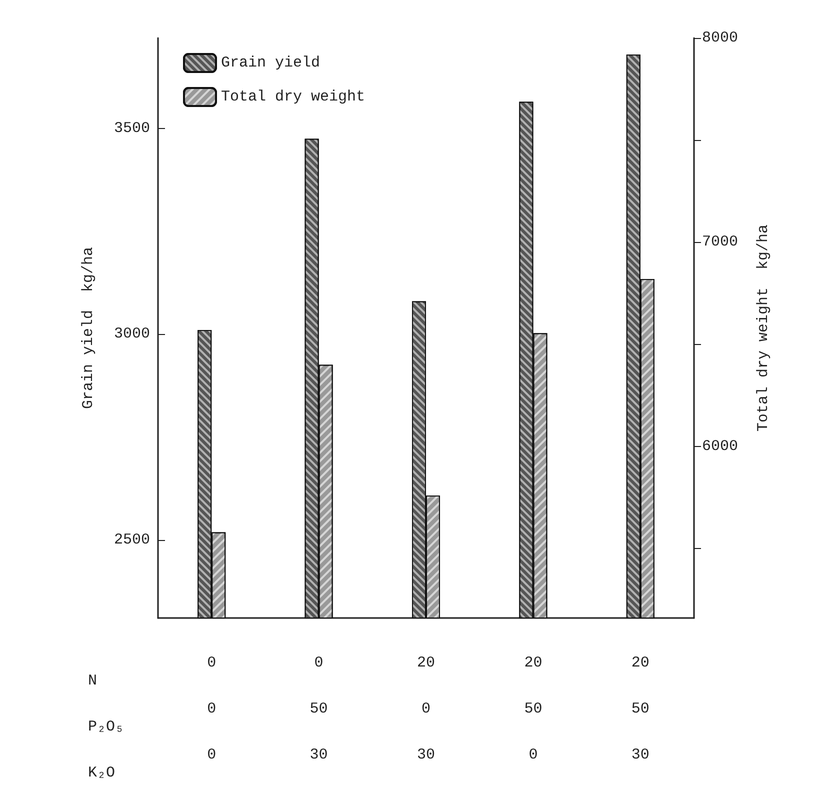  I want to click on y-tick-label: 2500, so click(132, 539).